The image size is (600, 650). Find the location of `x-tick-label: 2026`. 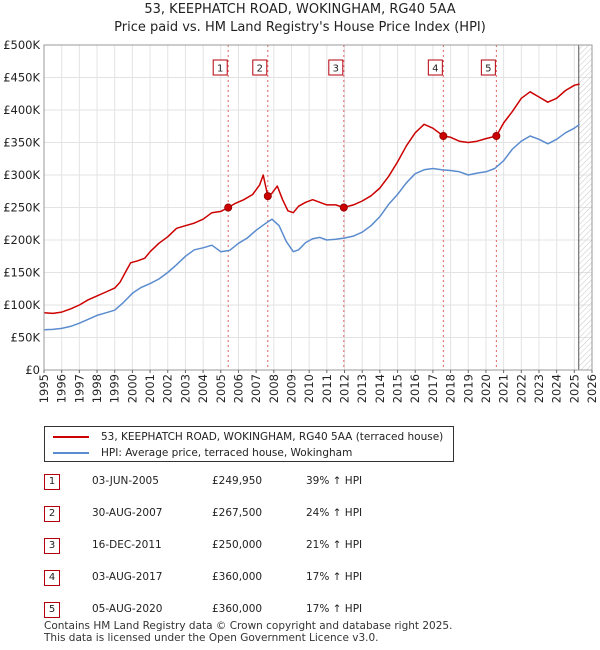

x-tick-label: 2026 is located at coordinates (592, 388).